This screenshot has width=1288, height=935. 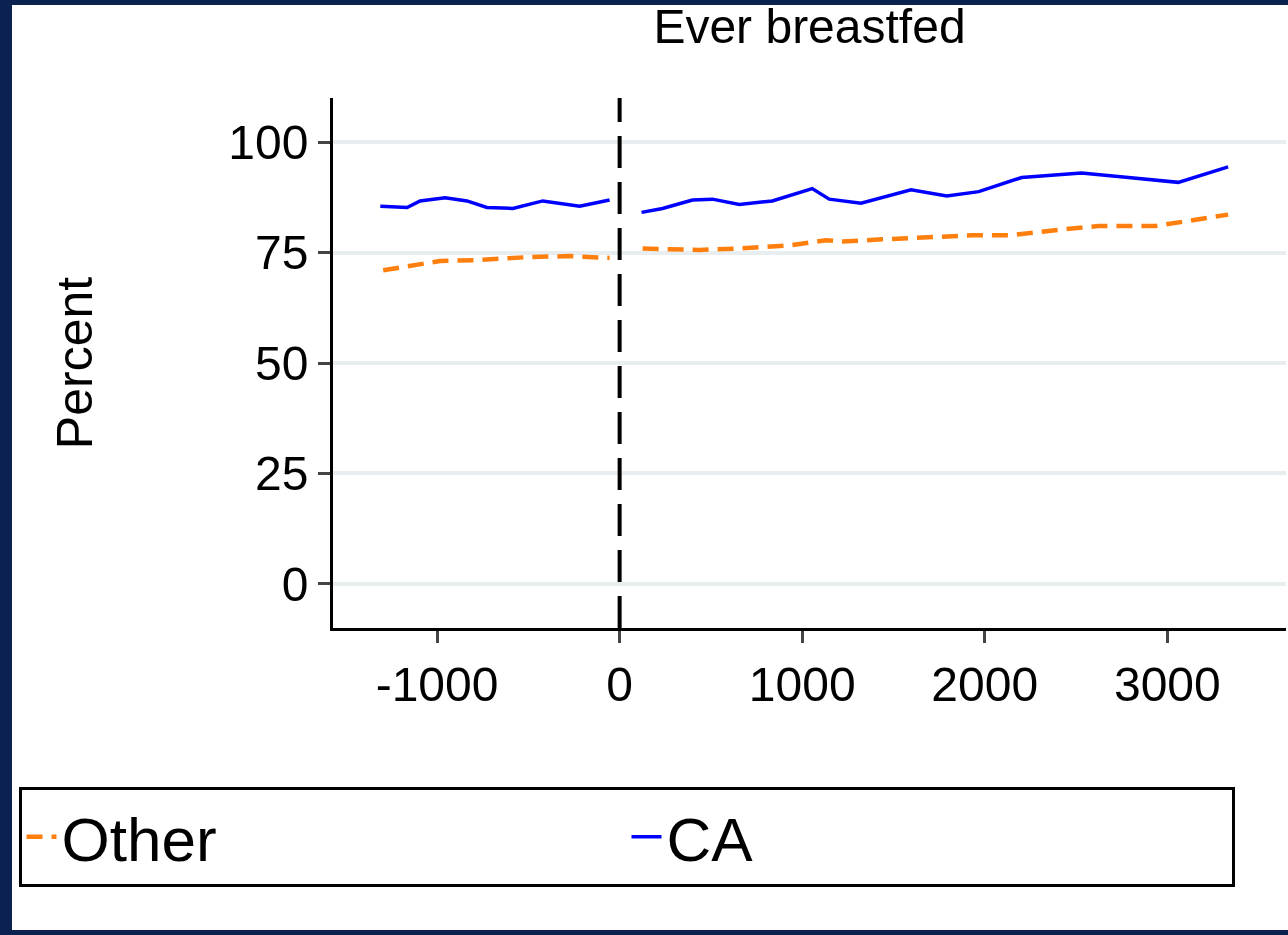 I want to click on legend-label: CA, so click(x=710, y=839).